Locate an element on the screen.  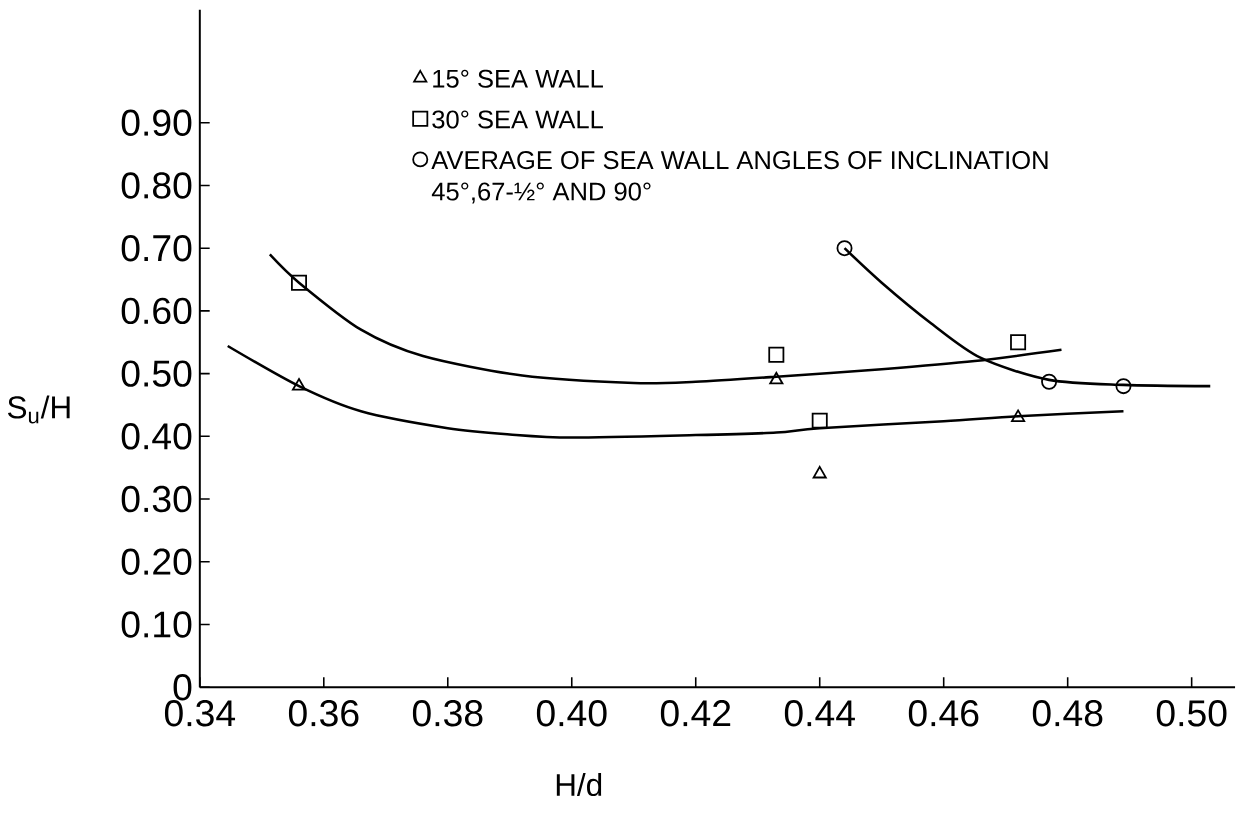
x-tick-label: 0.50 is located at coordinates (1191, 713).